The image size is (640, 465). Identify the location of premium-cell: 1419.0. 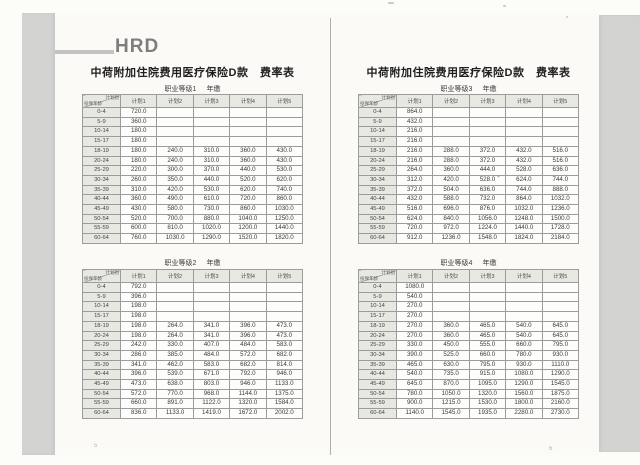
(211, 413).